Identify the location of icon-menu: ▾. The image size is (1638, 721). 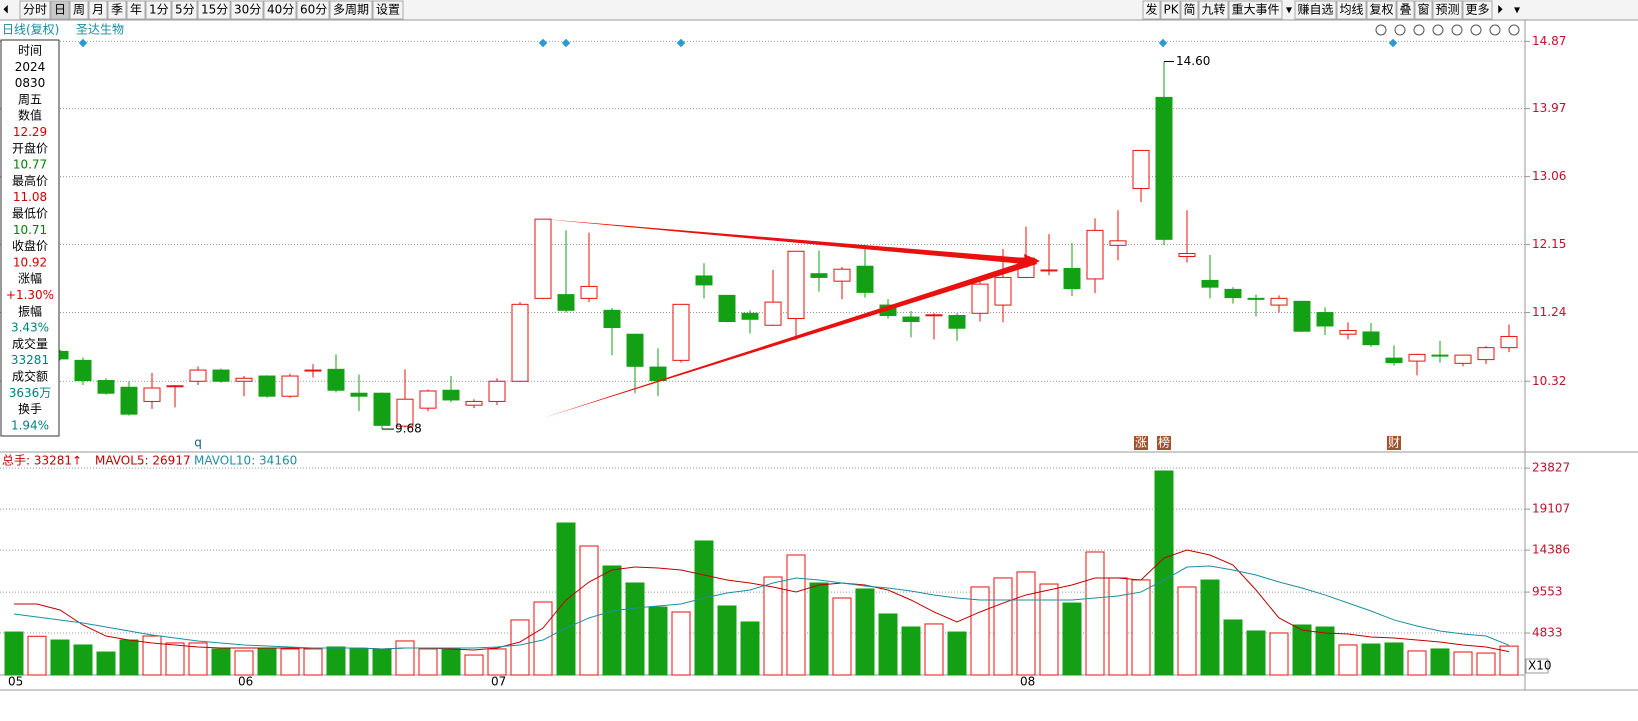
(1517, 10).